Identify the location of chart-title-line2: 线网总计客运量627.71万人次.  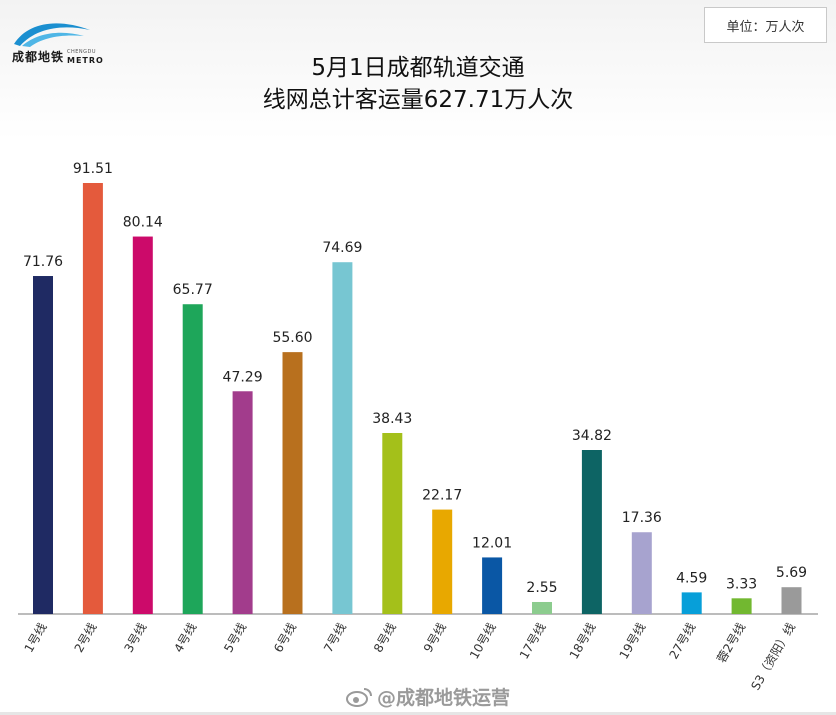
(418, 100).